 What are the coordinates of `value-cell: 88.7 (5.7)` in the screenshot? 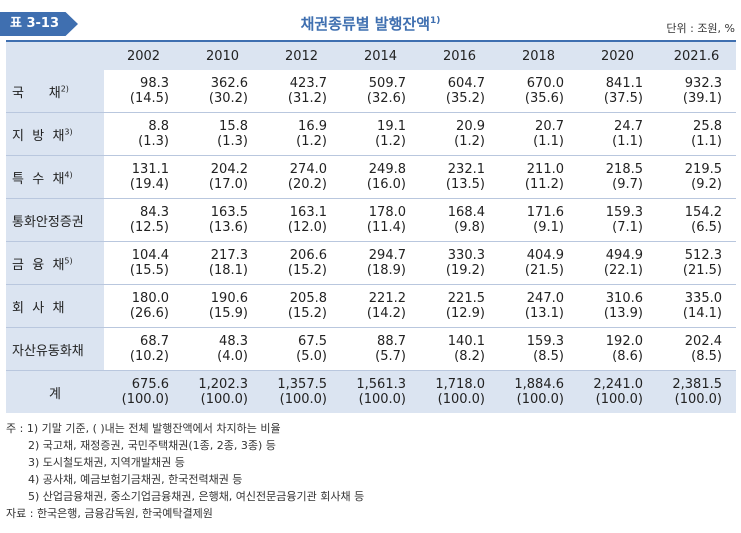 It's located at (380, 349).